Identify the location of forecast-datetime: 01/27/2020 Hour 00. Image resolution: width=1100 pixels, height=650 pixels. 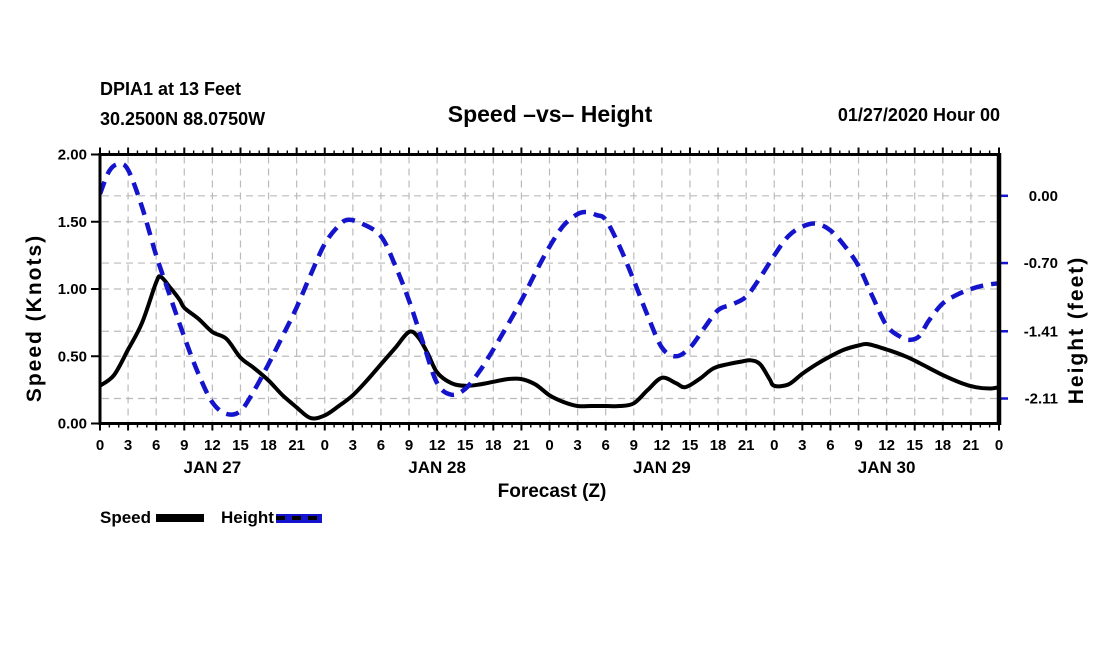
(918, 115).